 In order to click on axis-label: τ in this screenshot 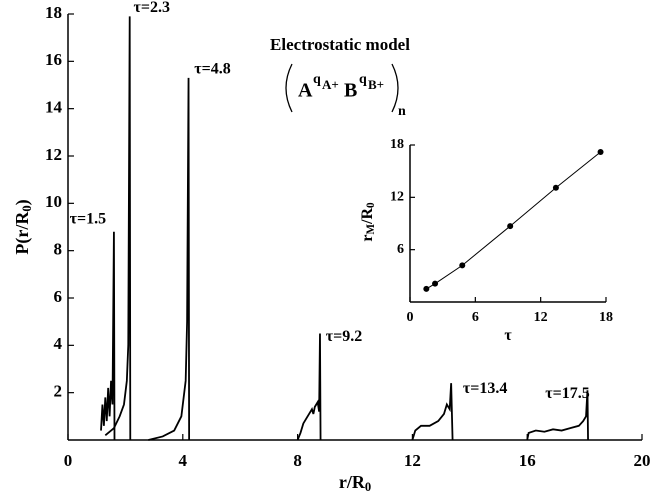, I will do `click(508, 335)`.